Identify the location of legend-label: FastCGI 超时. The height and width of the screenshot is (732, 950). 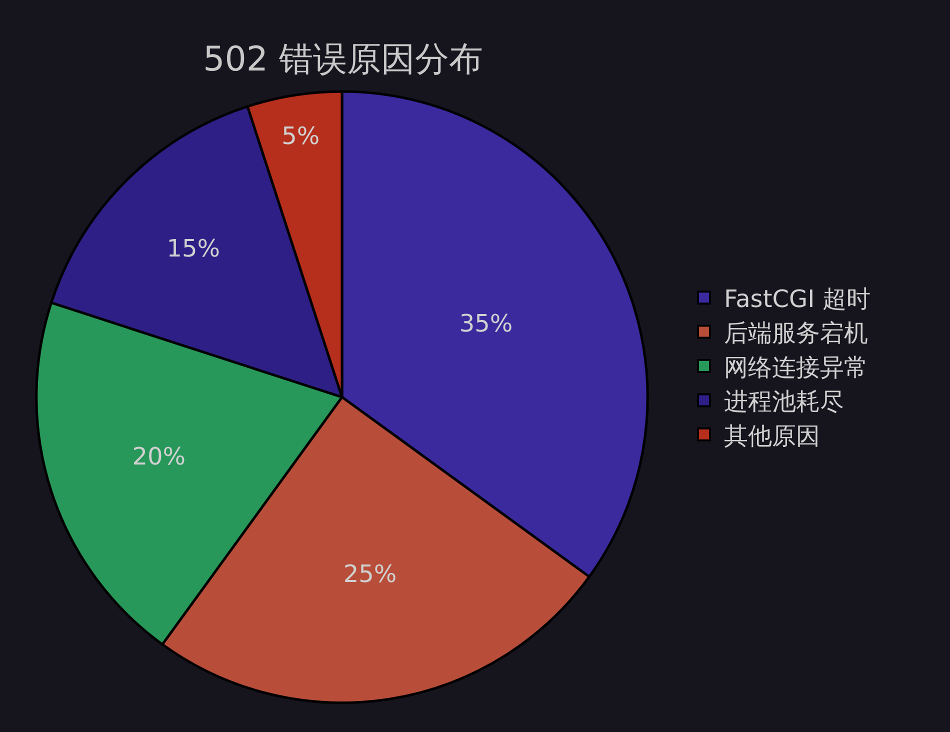
(797, 298).